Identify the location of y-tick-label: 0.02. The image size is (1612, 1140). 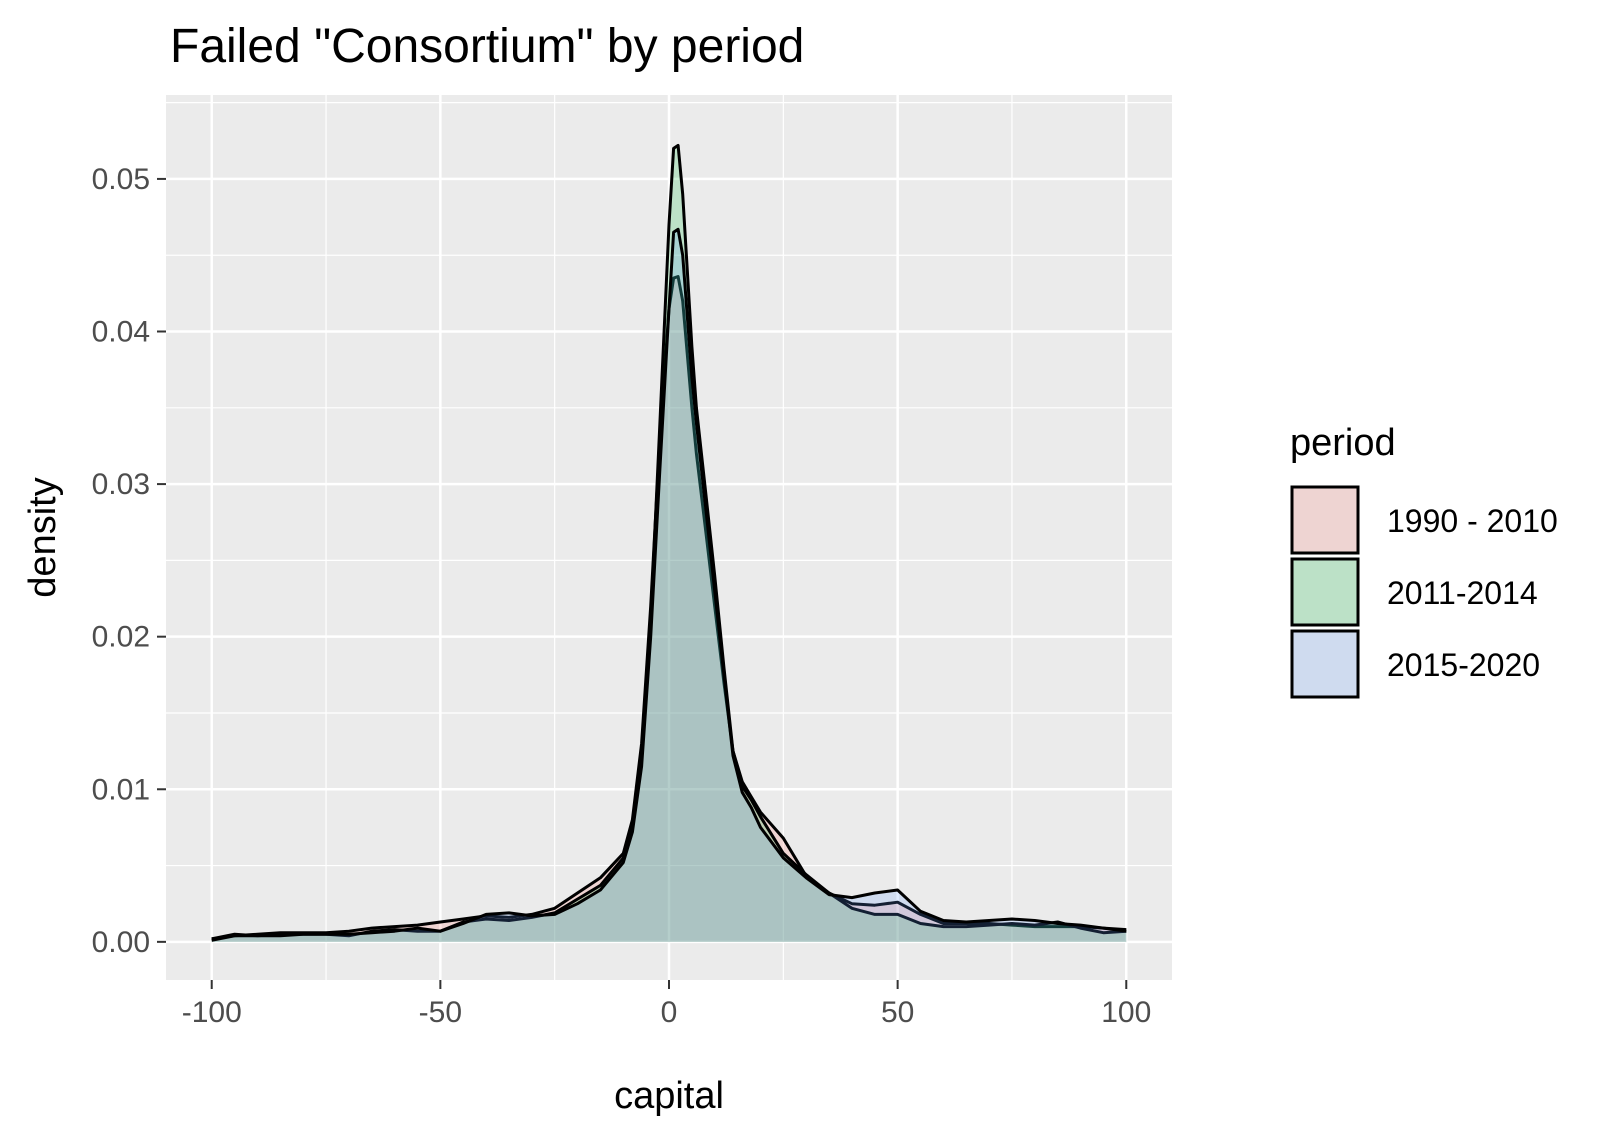
(121, 637).